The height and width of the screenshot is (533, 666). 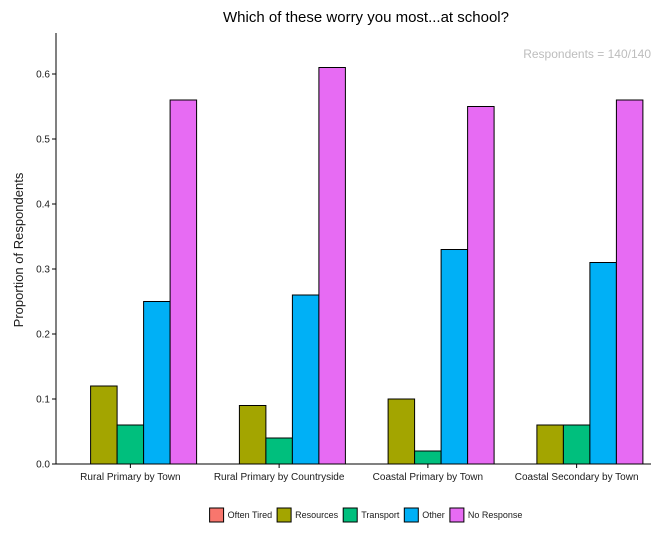 I want to click on bar-other-coastal-secondary-by-town, so click(x=603, y=363).